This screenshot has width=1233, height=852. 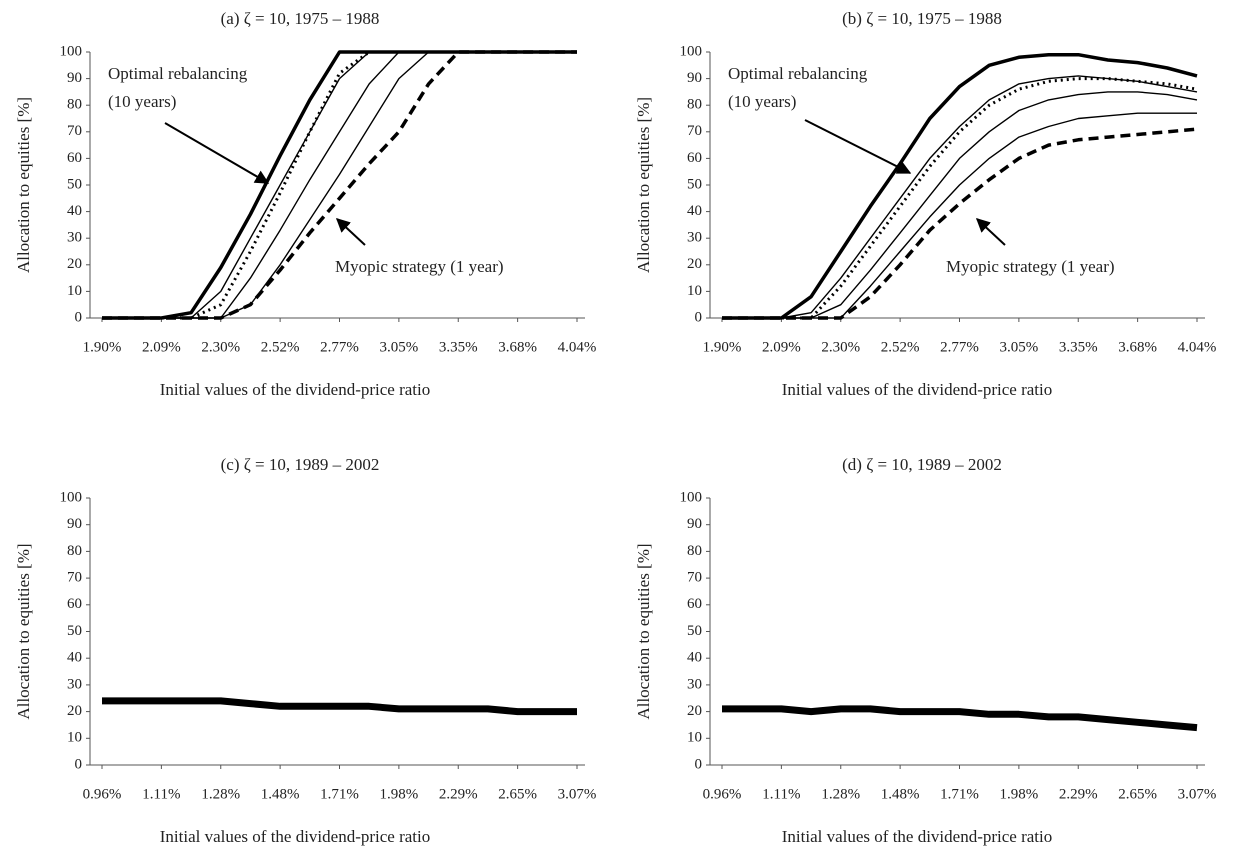 What do you see at coordinates (300, 18) in the screenshot?
I see `chart-title: (a) ζ = 10, 1975 – 1988` at bounding box center [300, 18].